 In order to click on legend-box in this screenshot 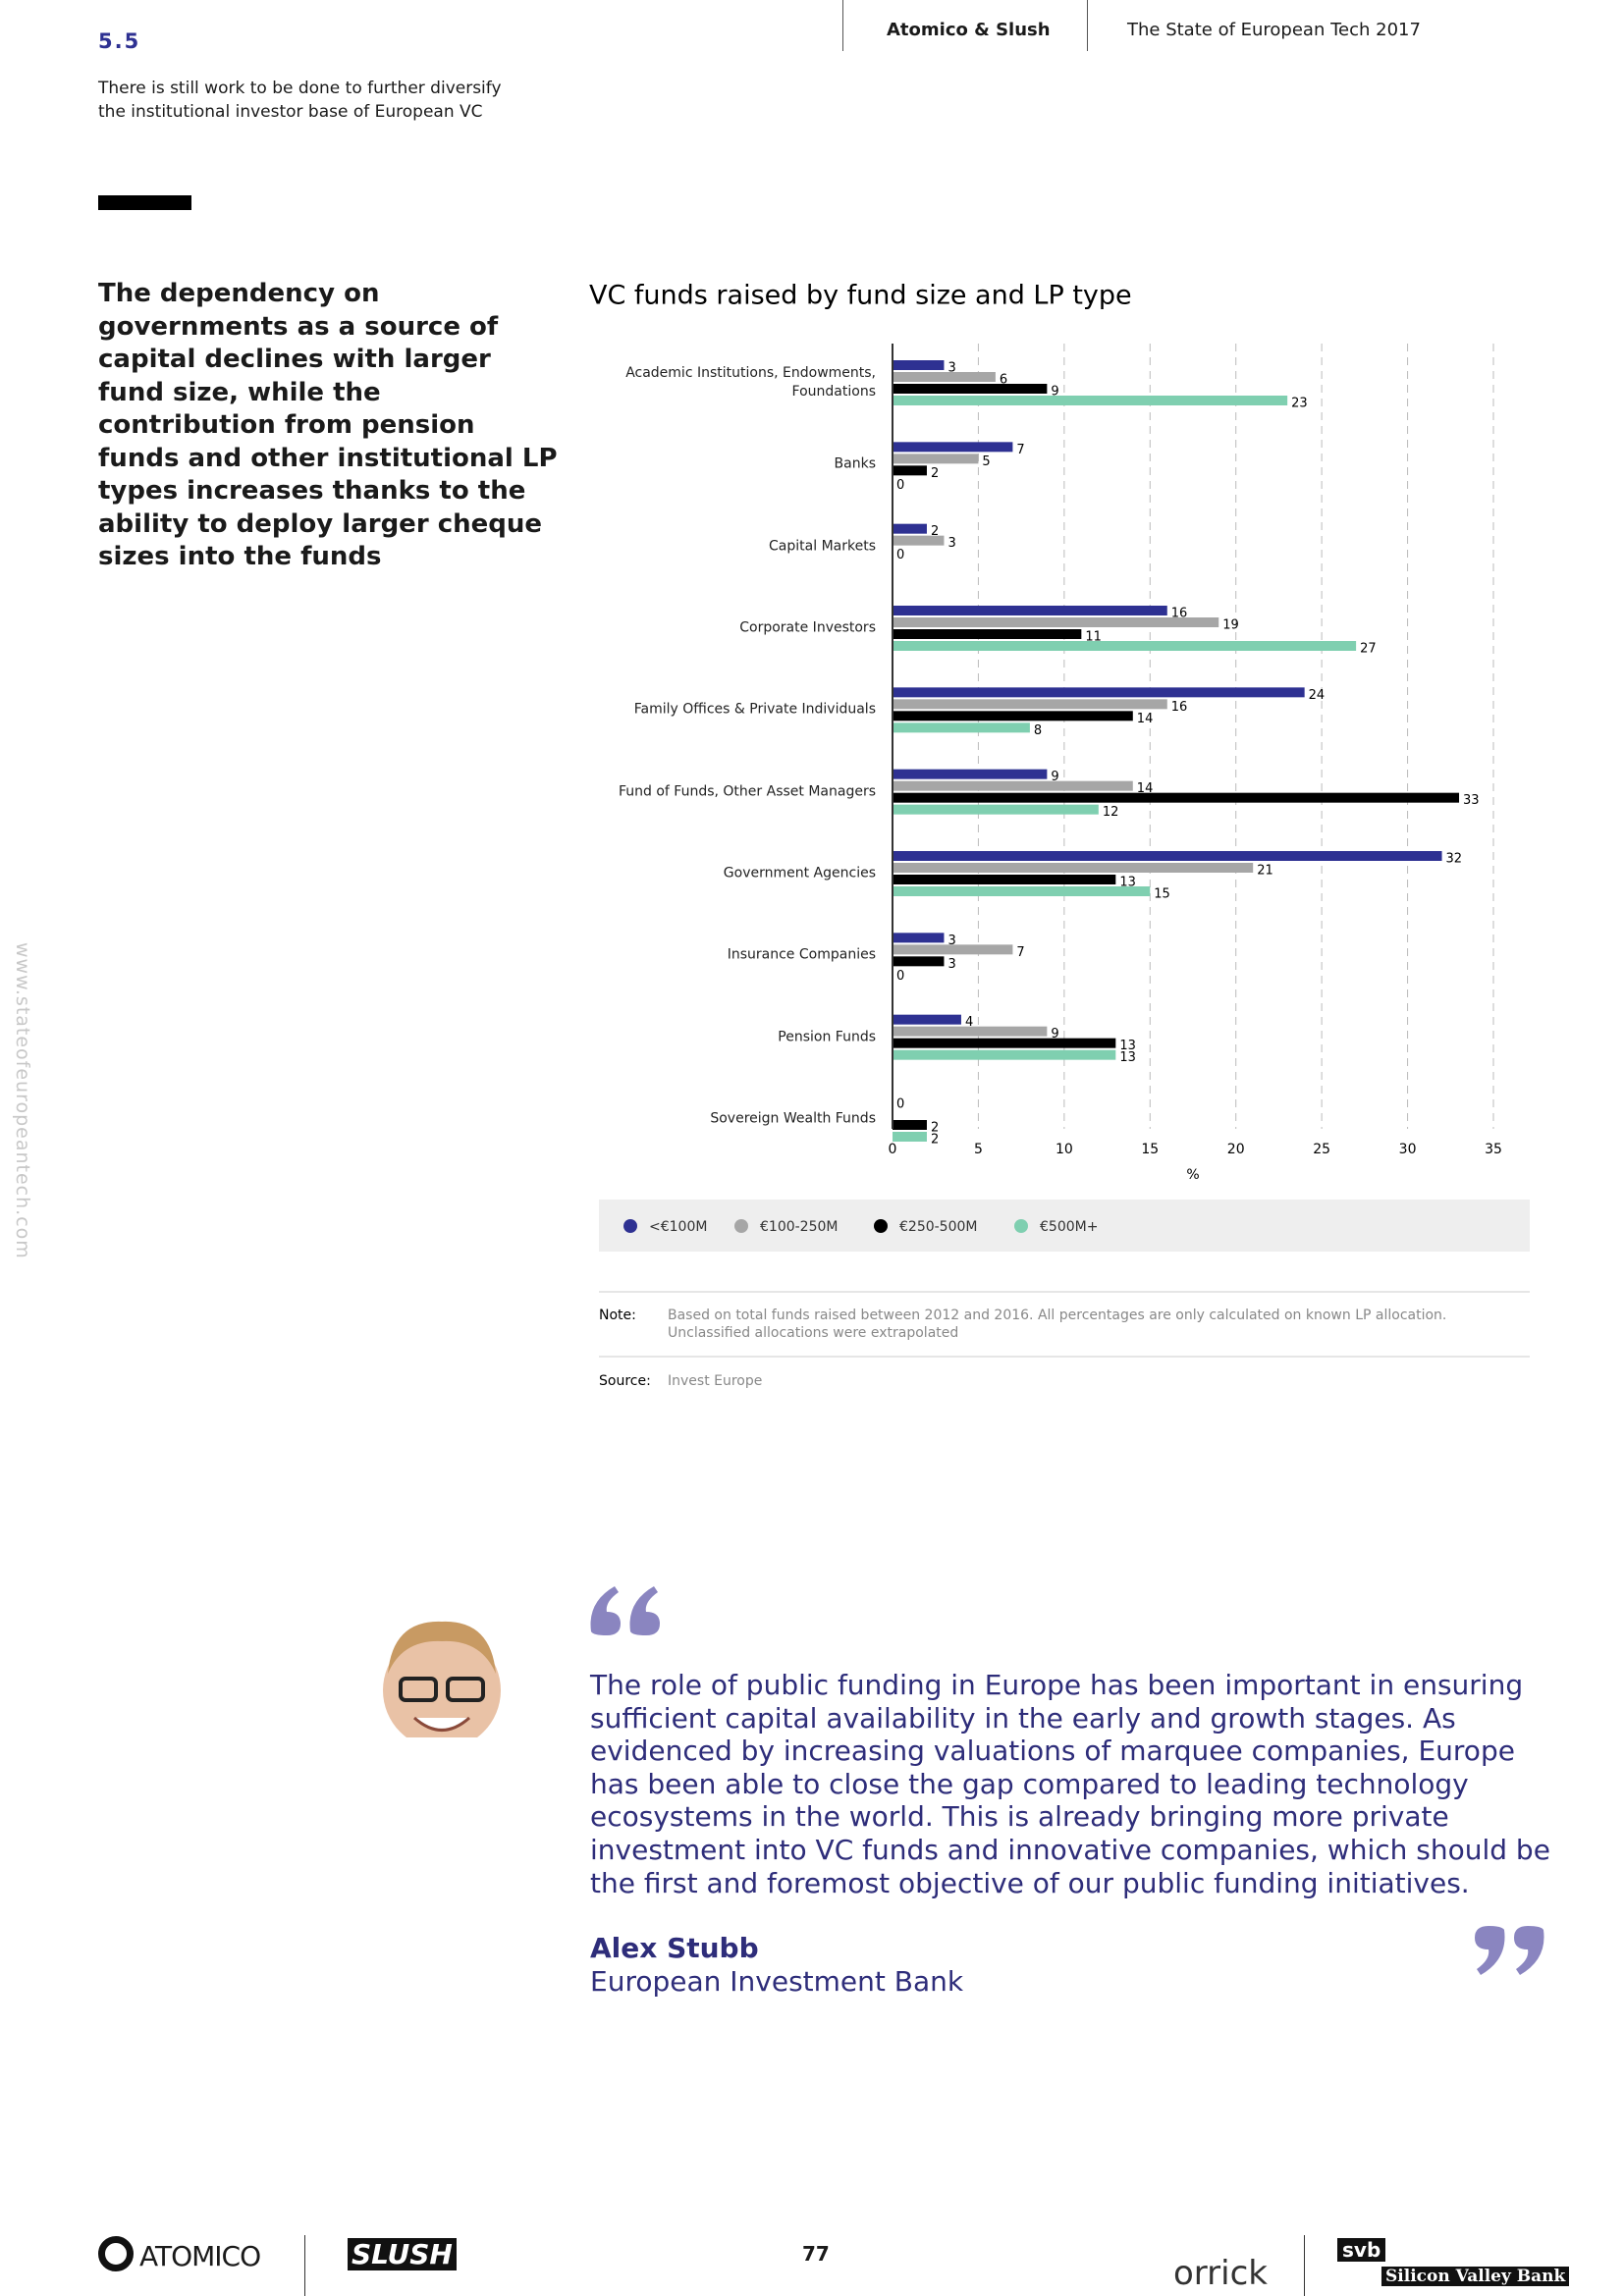, I will do `click(1064, 1226)`.